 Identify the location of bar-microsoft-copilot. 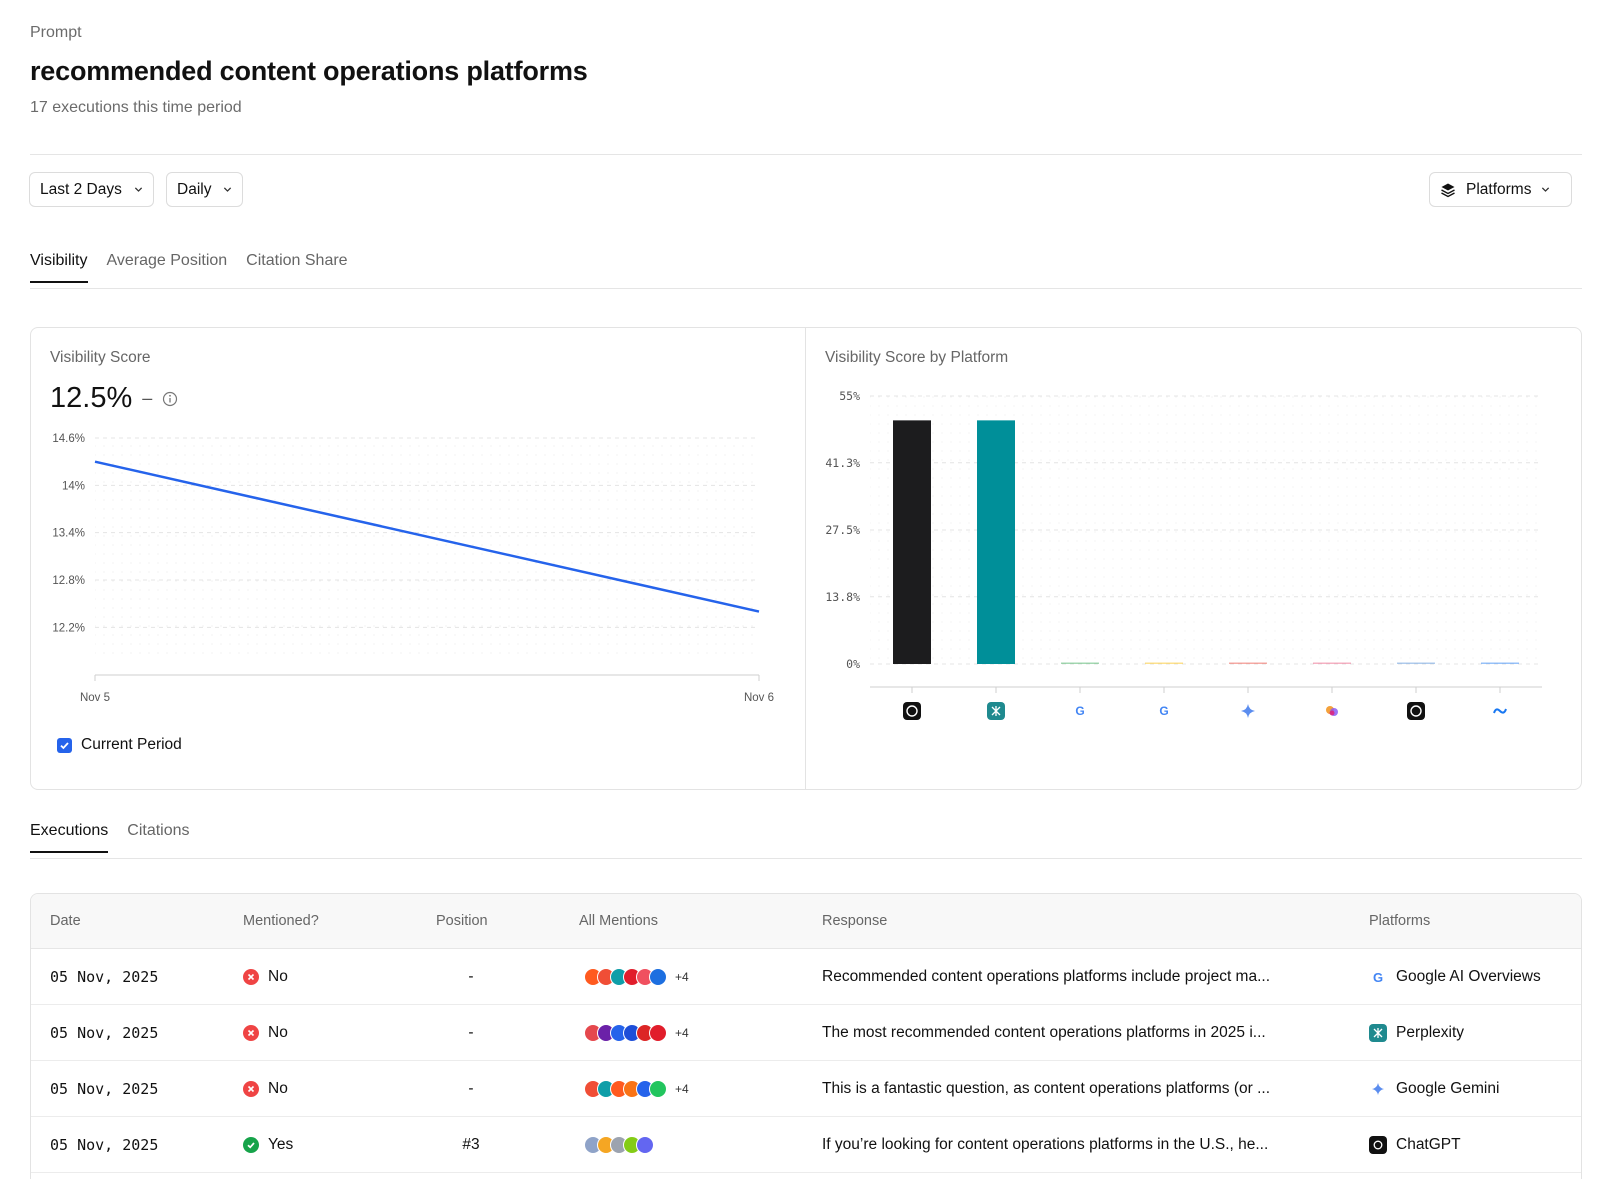
(1332, 663).